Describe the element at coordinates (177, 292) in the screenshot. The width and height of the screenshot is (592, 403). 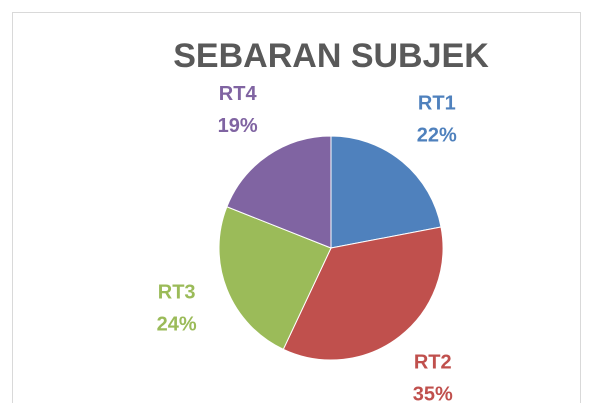
I see `slice-label: RT3` at that location.